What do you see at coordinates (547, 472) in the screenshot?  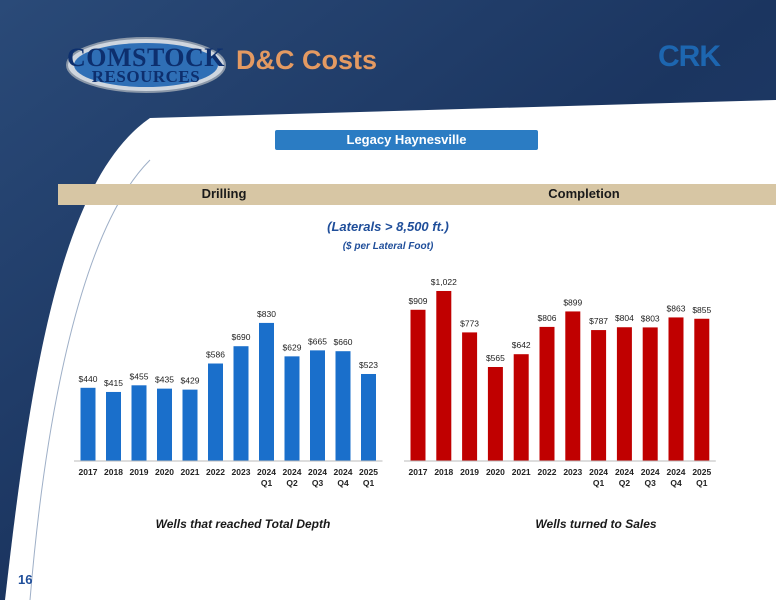 I see `completion-tick-label: 2022` at bounding box center [547, 472].